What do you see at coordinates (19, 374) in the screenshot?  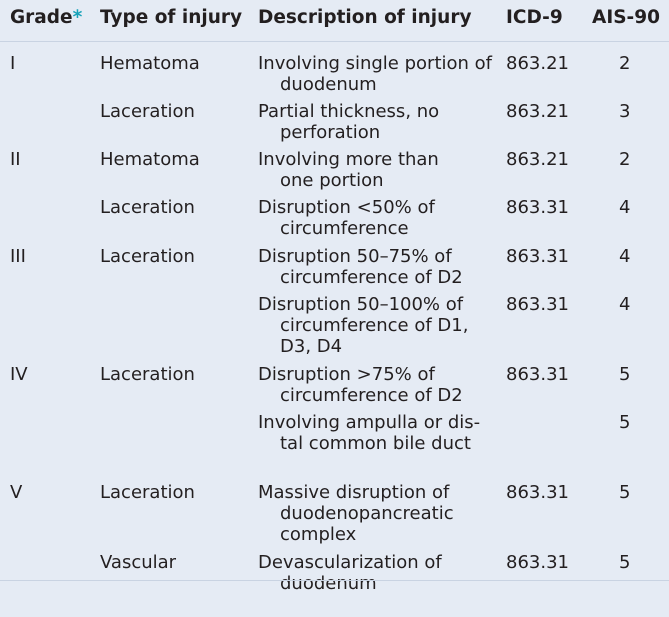 I see `cell-grade: IV` at bounding box center [19, 374].